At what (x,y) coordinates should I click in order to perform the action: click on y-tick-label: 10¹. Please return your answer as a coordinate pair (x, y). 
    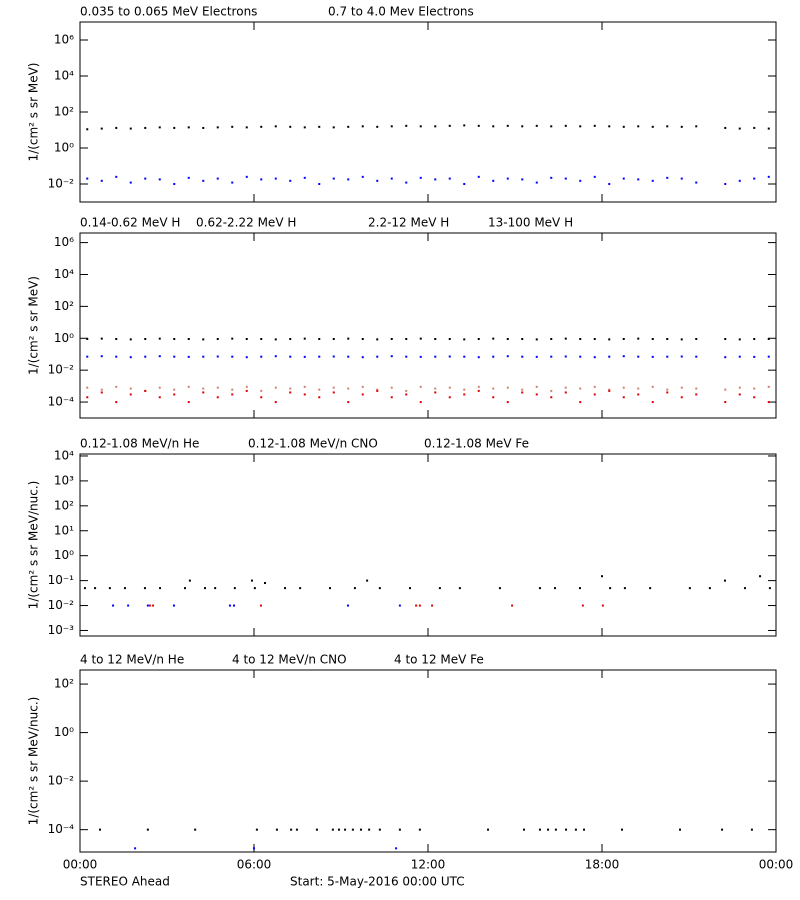
    Looking at the image, I should click on (64, 530).